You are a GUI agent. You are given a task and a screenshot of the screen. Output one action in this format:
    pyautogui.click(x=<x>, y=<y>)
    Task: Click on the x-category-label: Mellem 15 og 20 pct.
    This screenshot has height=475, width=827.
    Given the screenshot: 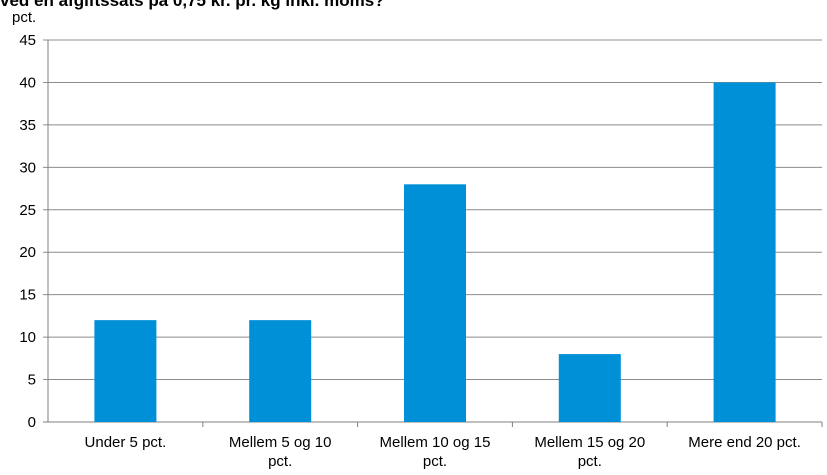 What is the action you would take?
    pyautogui.click(x=589, y=452)
    